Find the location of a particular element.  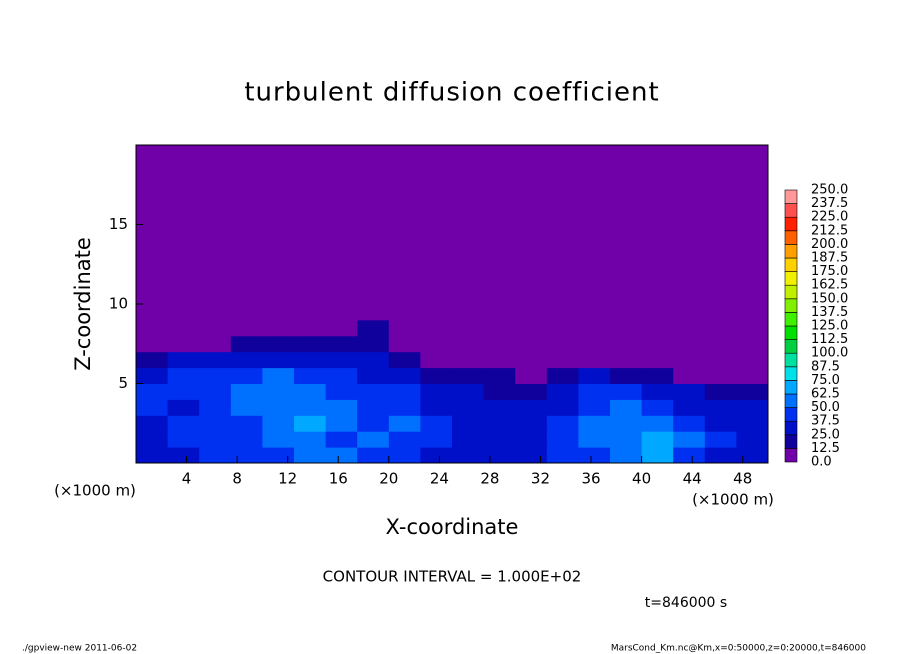

chart-title: turbulent diffusion coefficient is located at coordinates (451, 93).